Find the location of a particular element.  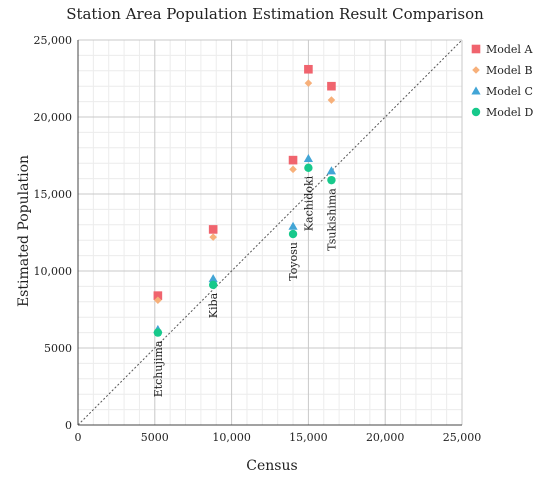

station-label: Kachidoki is located at coordinates (308, 203).